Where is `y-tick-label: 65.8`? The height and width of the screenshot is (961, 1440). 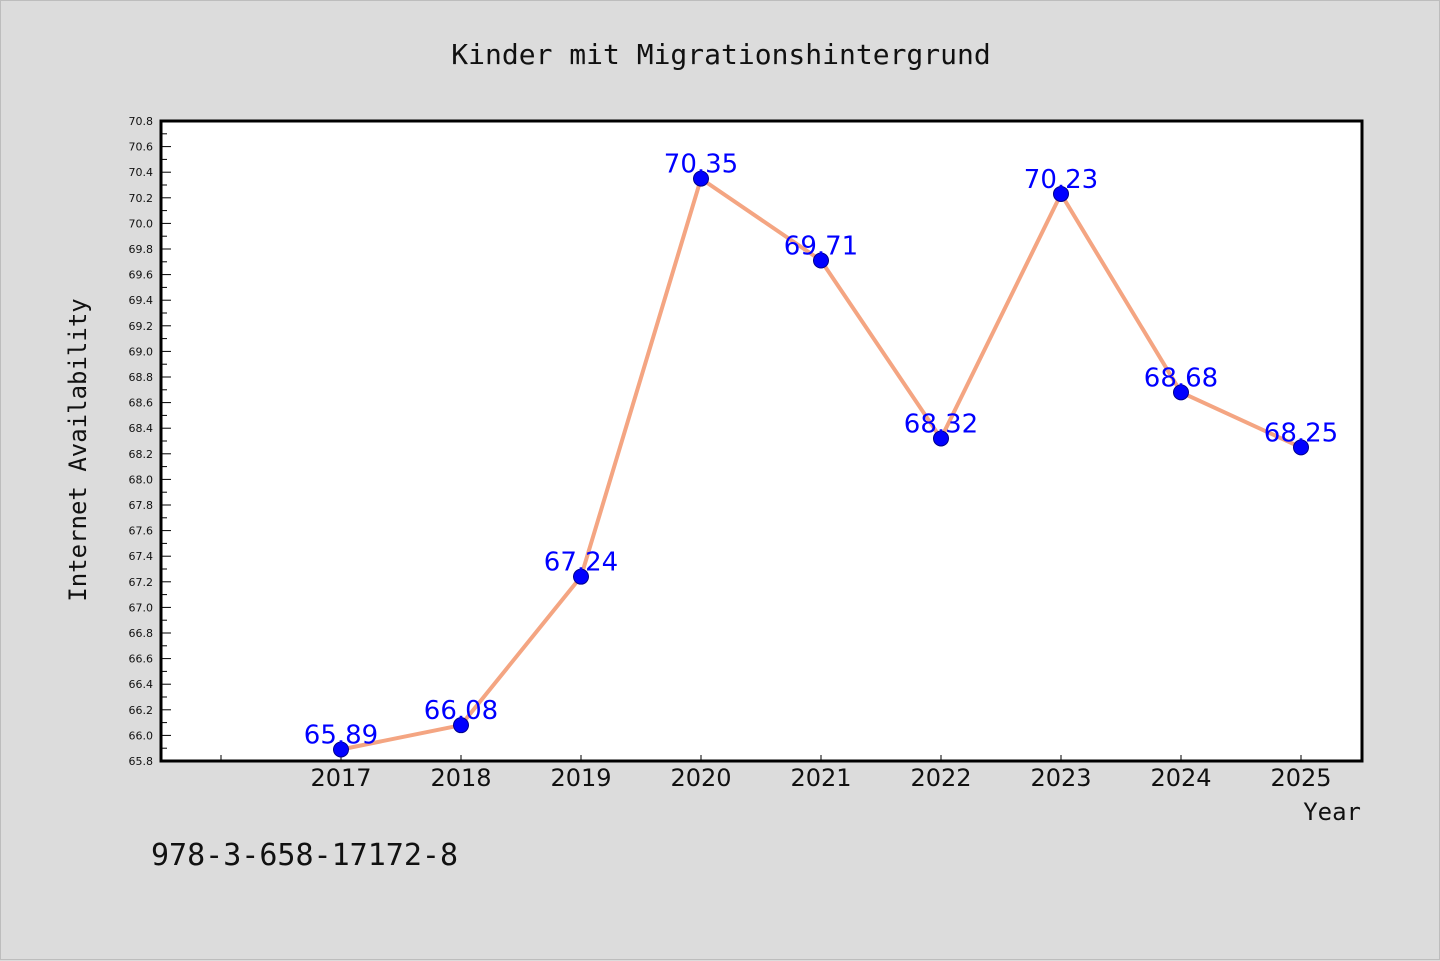 y-tick-label: 65.8 is located at coordinates (141, 761).